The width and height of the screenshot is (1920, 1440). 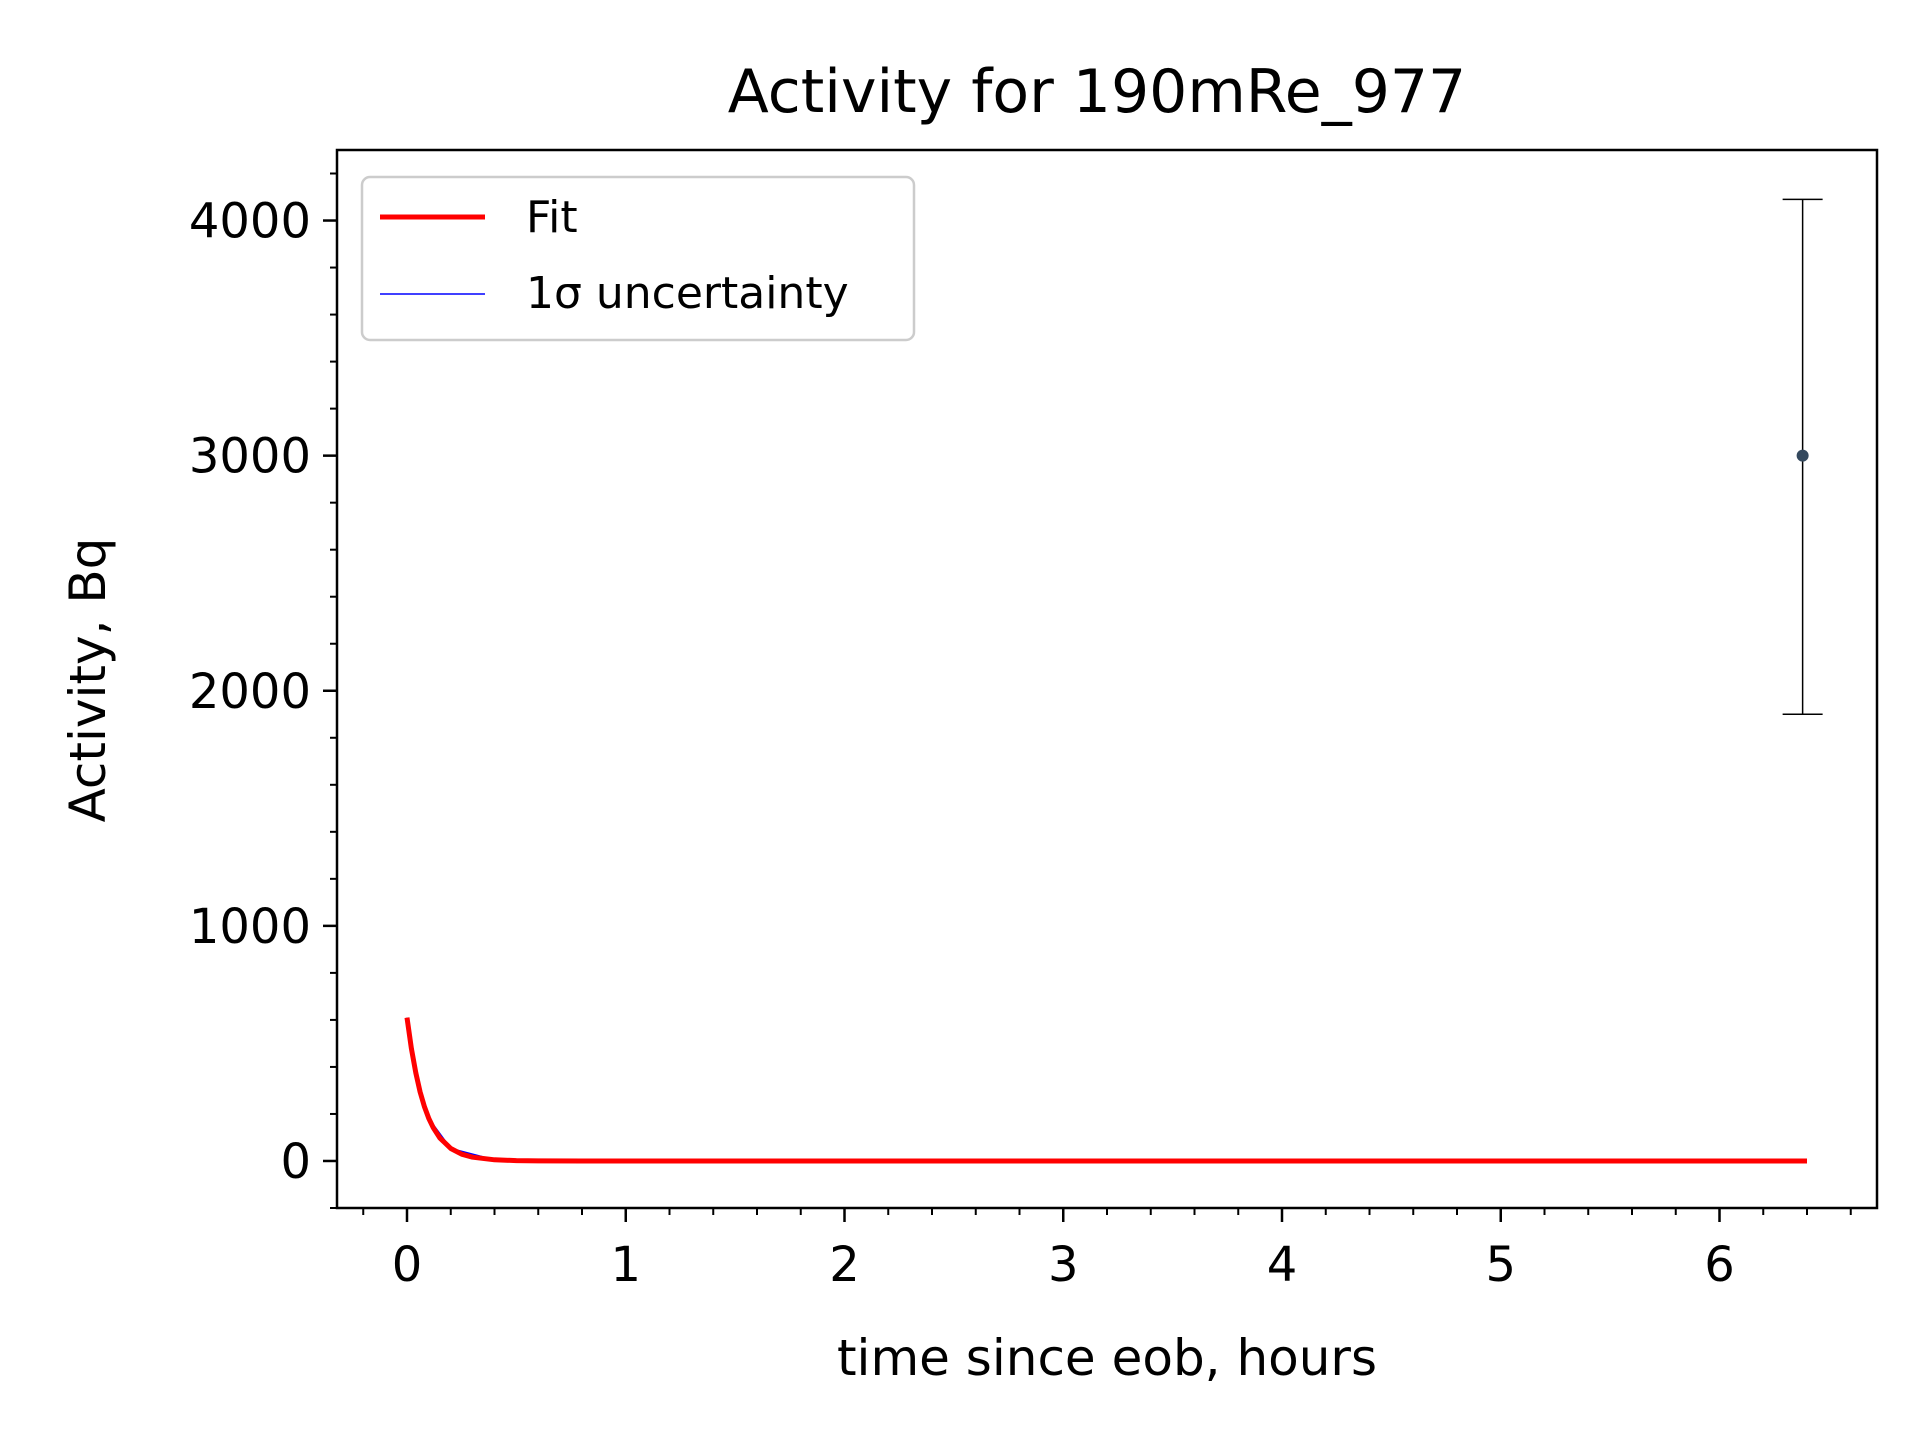 What do you see at coordinates (1107, 1250) in the screenshot?
I see `x-axis: 0 1 2 3 4 5 6` at bounding box center [1107, 1250].